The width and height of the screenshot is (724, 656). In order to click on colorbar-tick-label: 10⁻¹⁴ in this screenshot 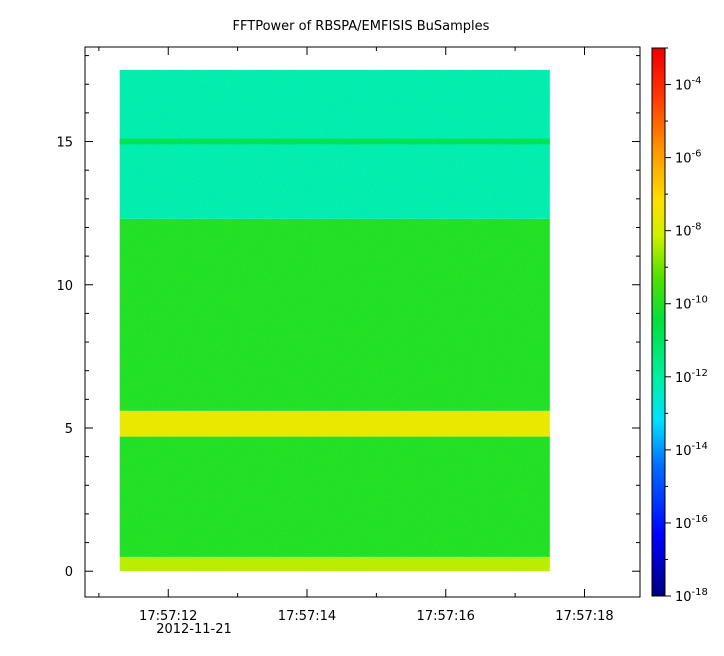, I will do `click(691, 450)`.